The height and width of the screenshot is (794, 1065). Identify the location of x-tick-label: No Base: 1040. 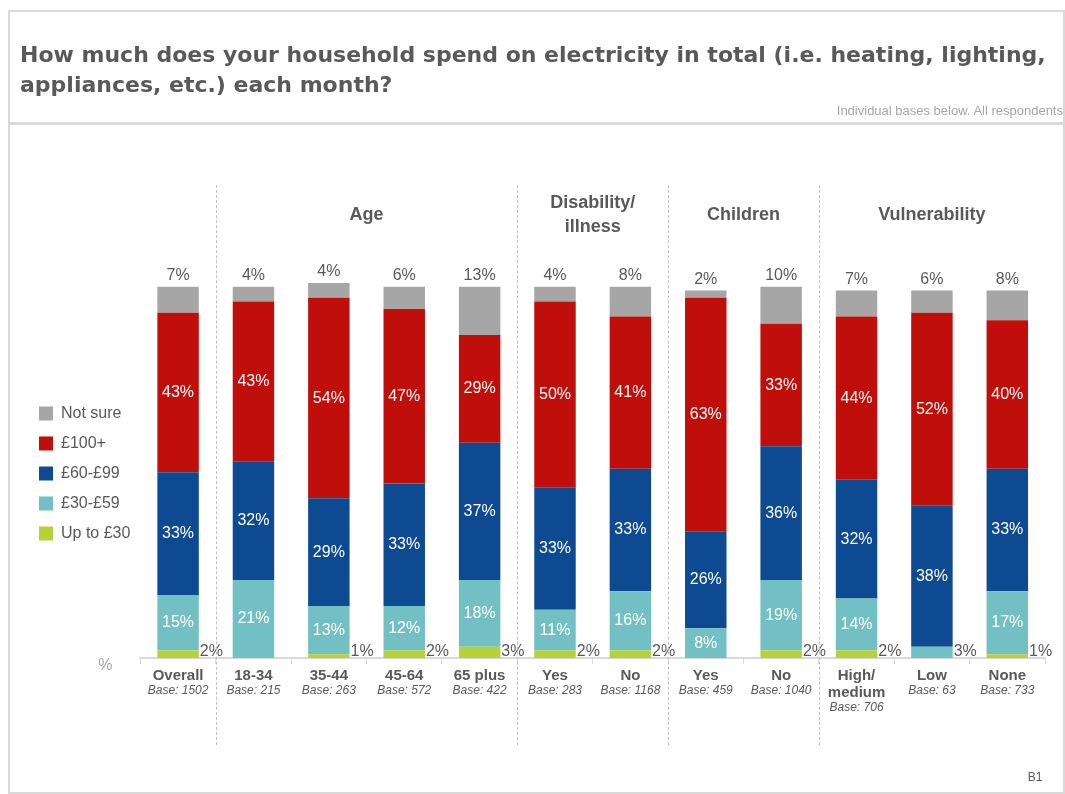
(781, 681).